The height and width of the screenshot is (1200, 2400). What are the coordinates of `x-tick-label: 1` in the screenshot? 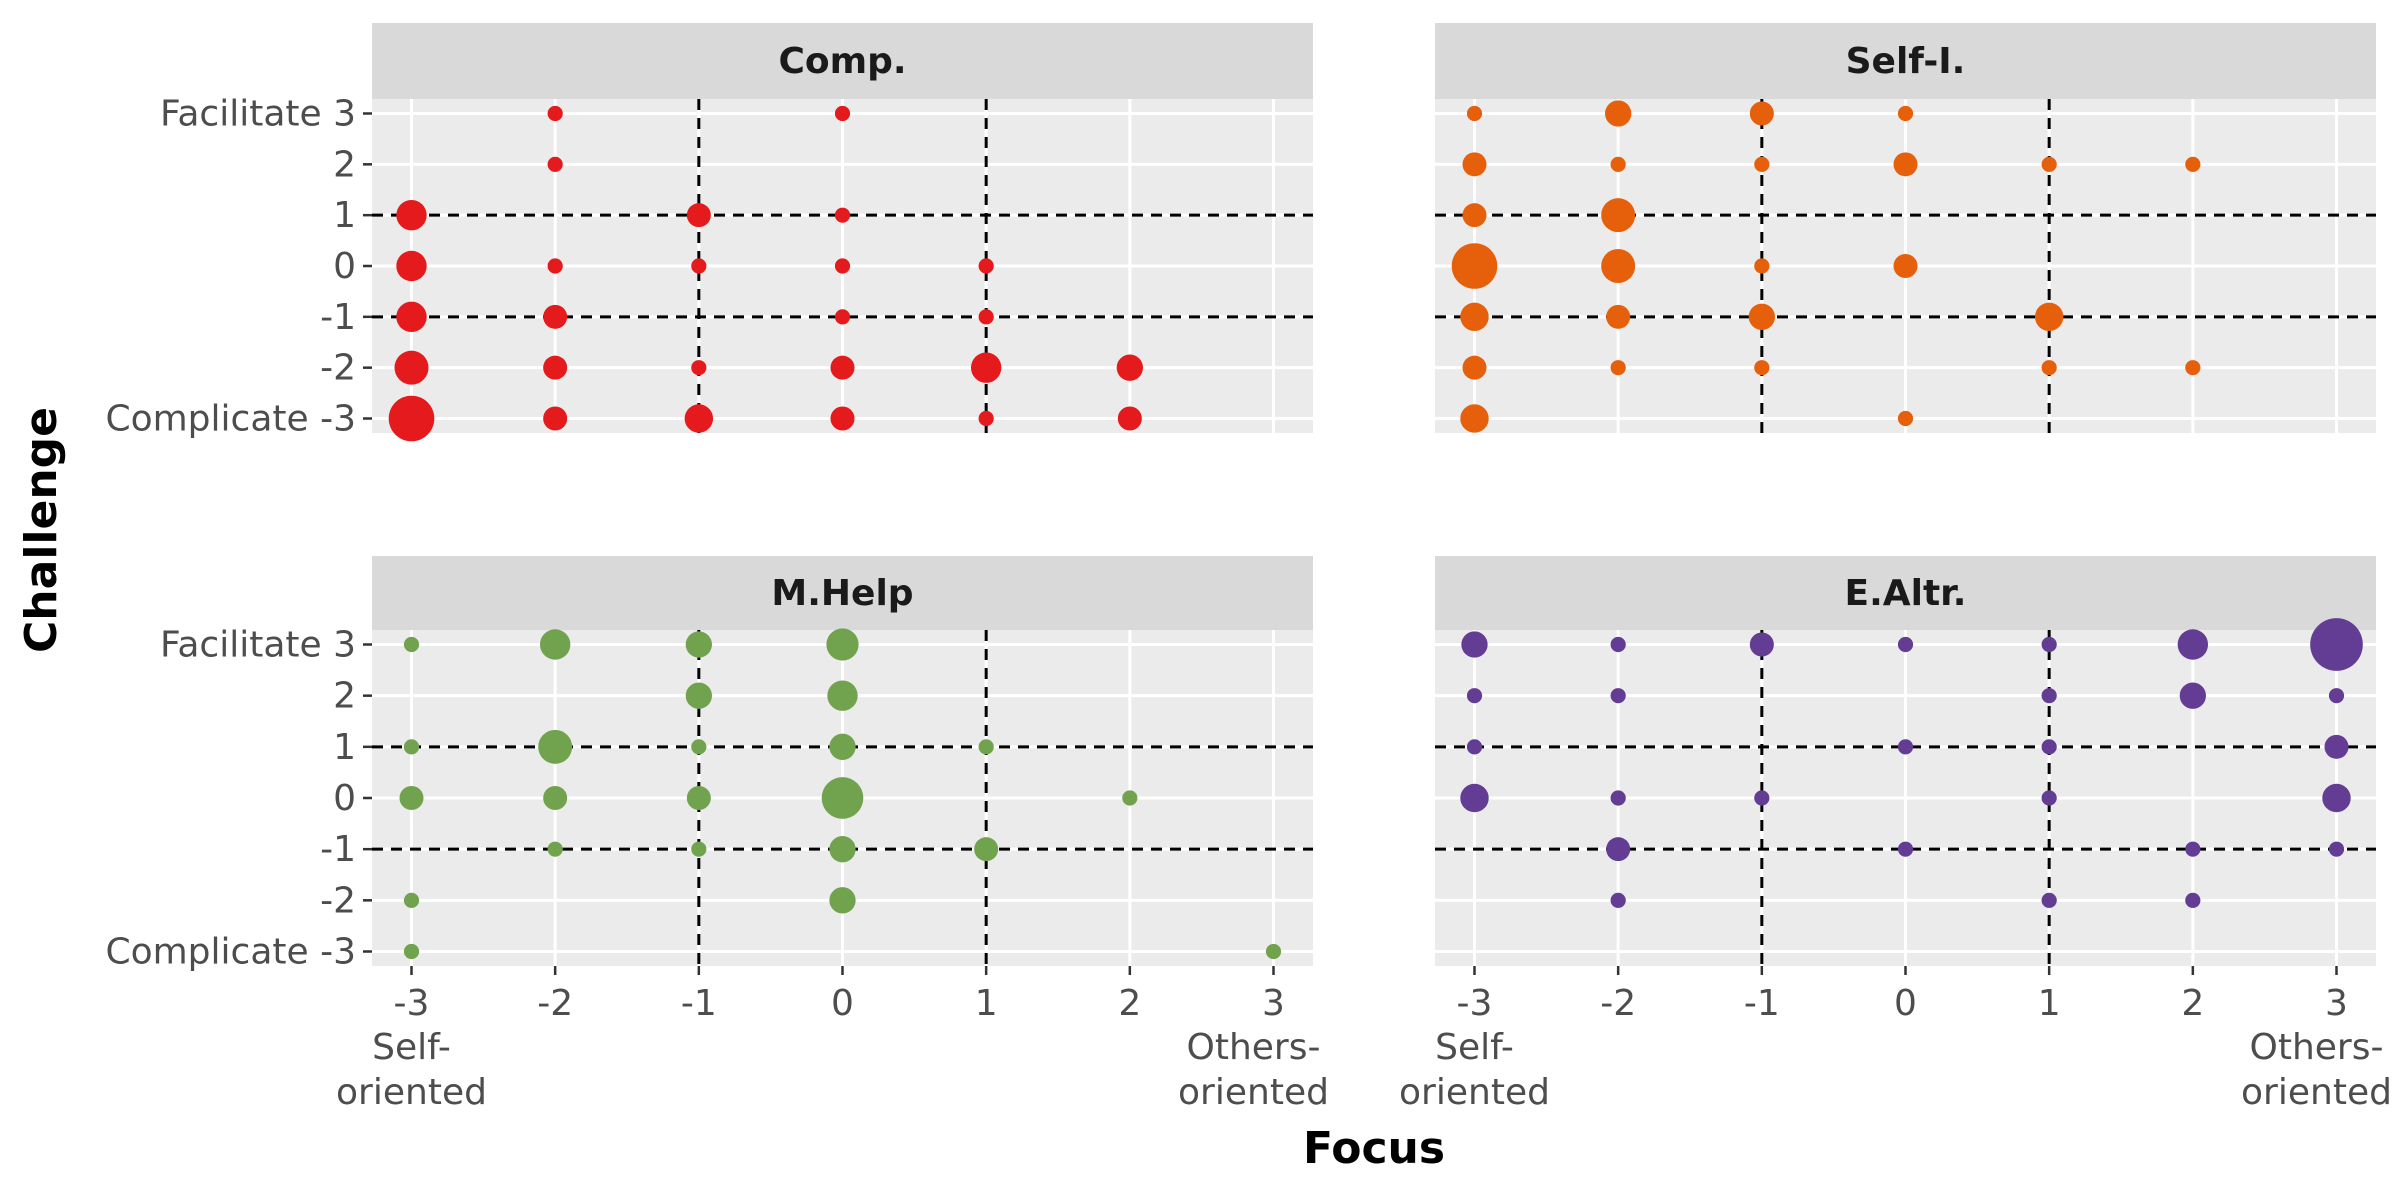 It's located at (2049, 1003).